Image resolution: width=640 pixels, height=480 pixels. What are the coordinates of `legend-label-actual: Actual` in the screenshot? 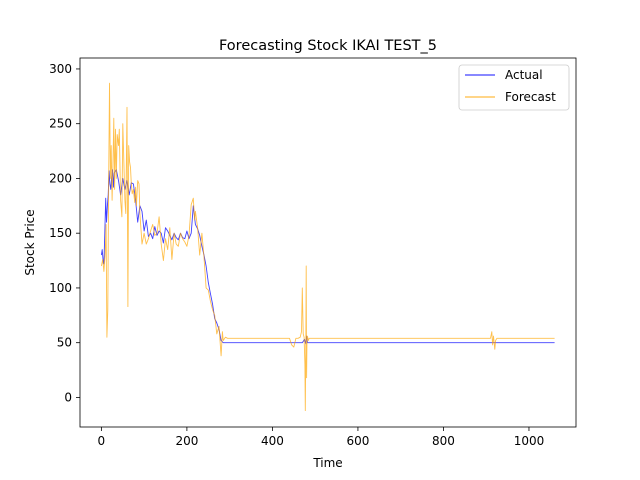 It's located at (524, 75).